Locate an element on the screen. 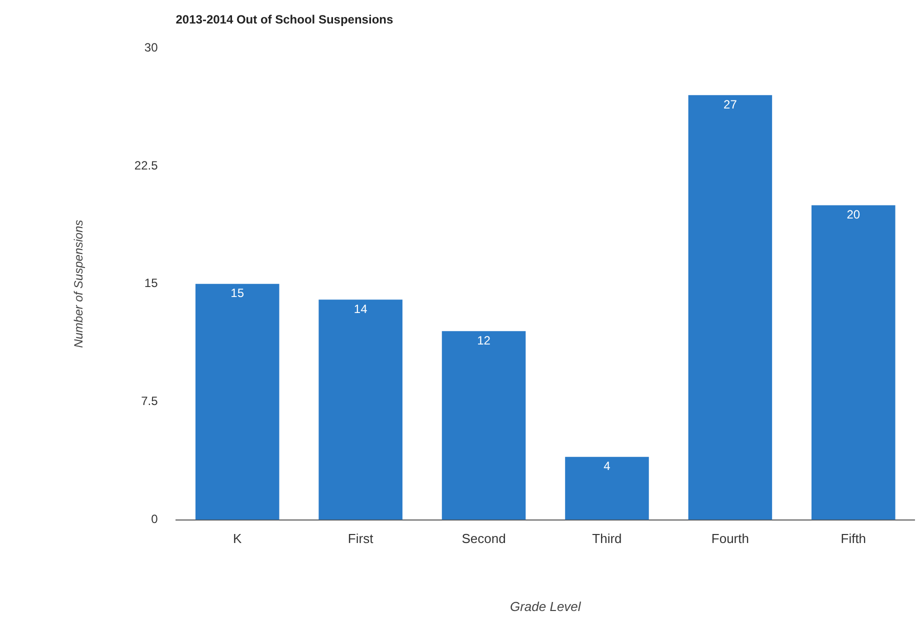 Image resolution: width=923 pixels, height=627 pixels. data-label: 4 is located at coordinates (607, 466).